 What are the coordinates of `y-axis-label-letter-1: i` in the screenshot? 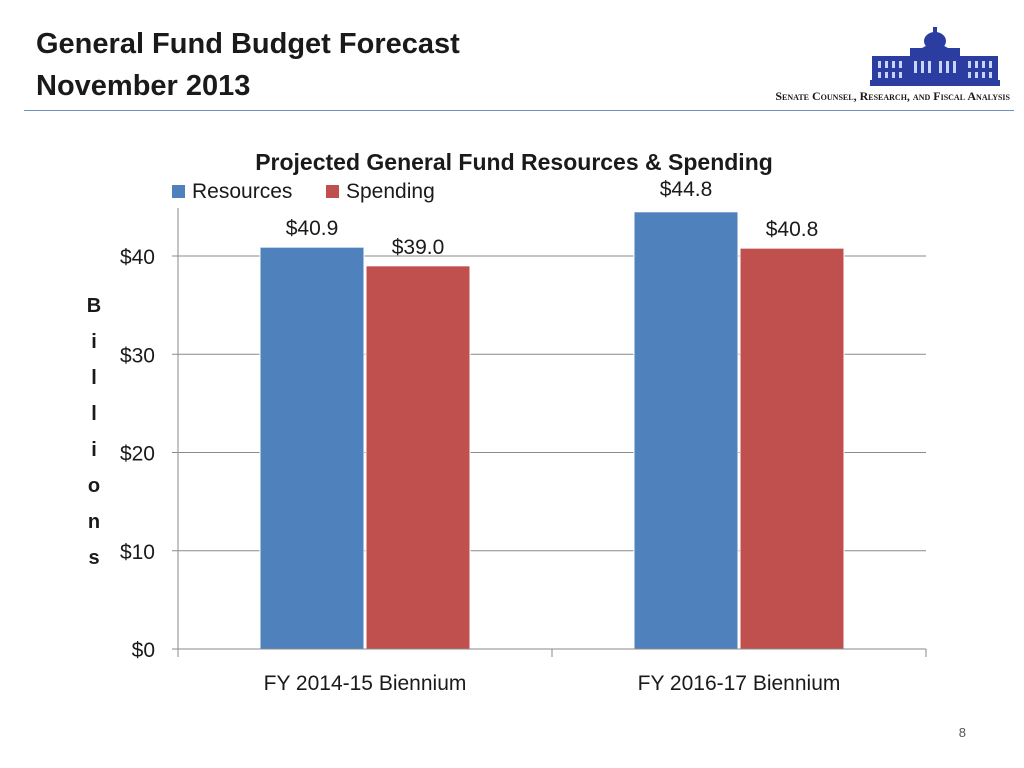 It's located at (94, 342).